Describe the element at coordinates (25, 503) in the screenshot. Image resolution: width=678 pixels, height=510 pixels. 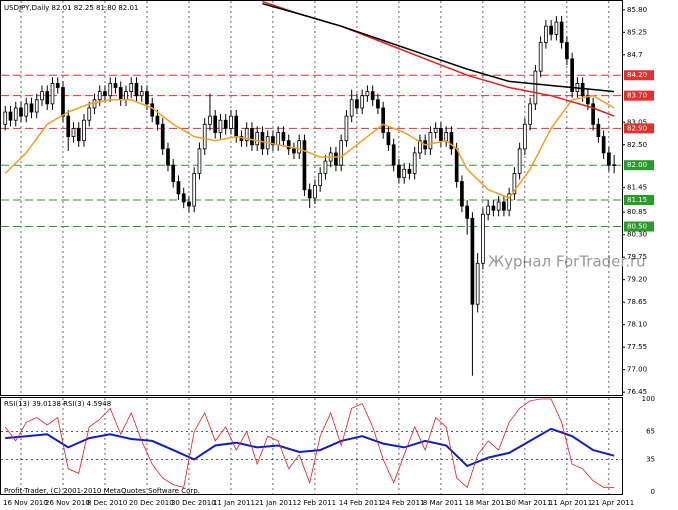
I see `x-tick-label: 16 Nov 2010` at that location.